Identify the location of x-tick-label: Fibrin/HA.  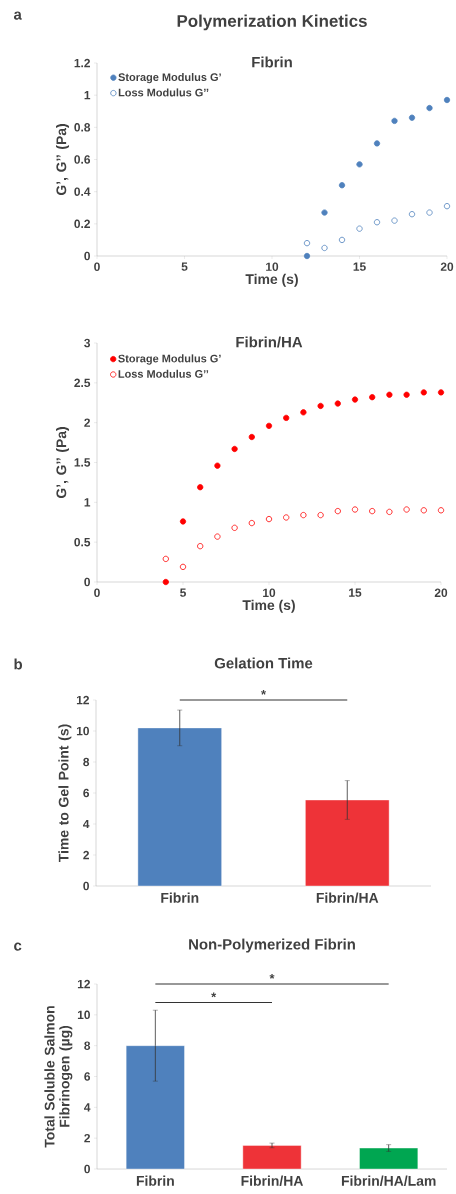
(272, 1180).